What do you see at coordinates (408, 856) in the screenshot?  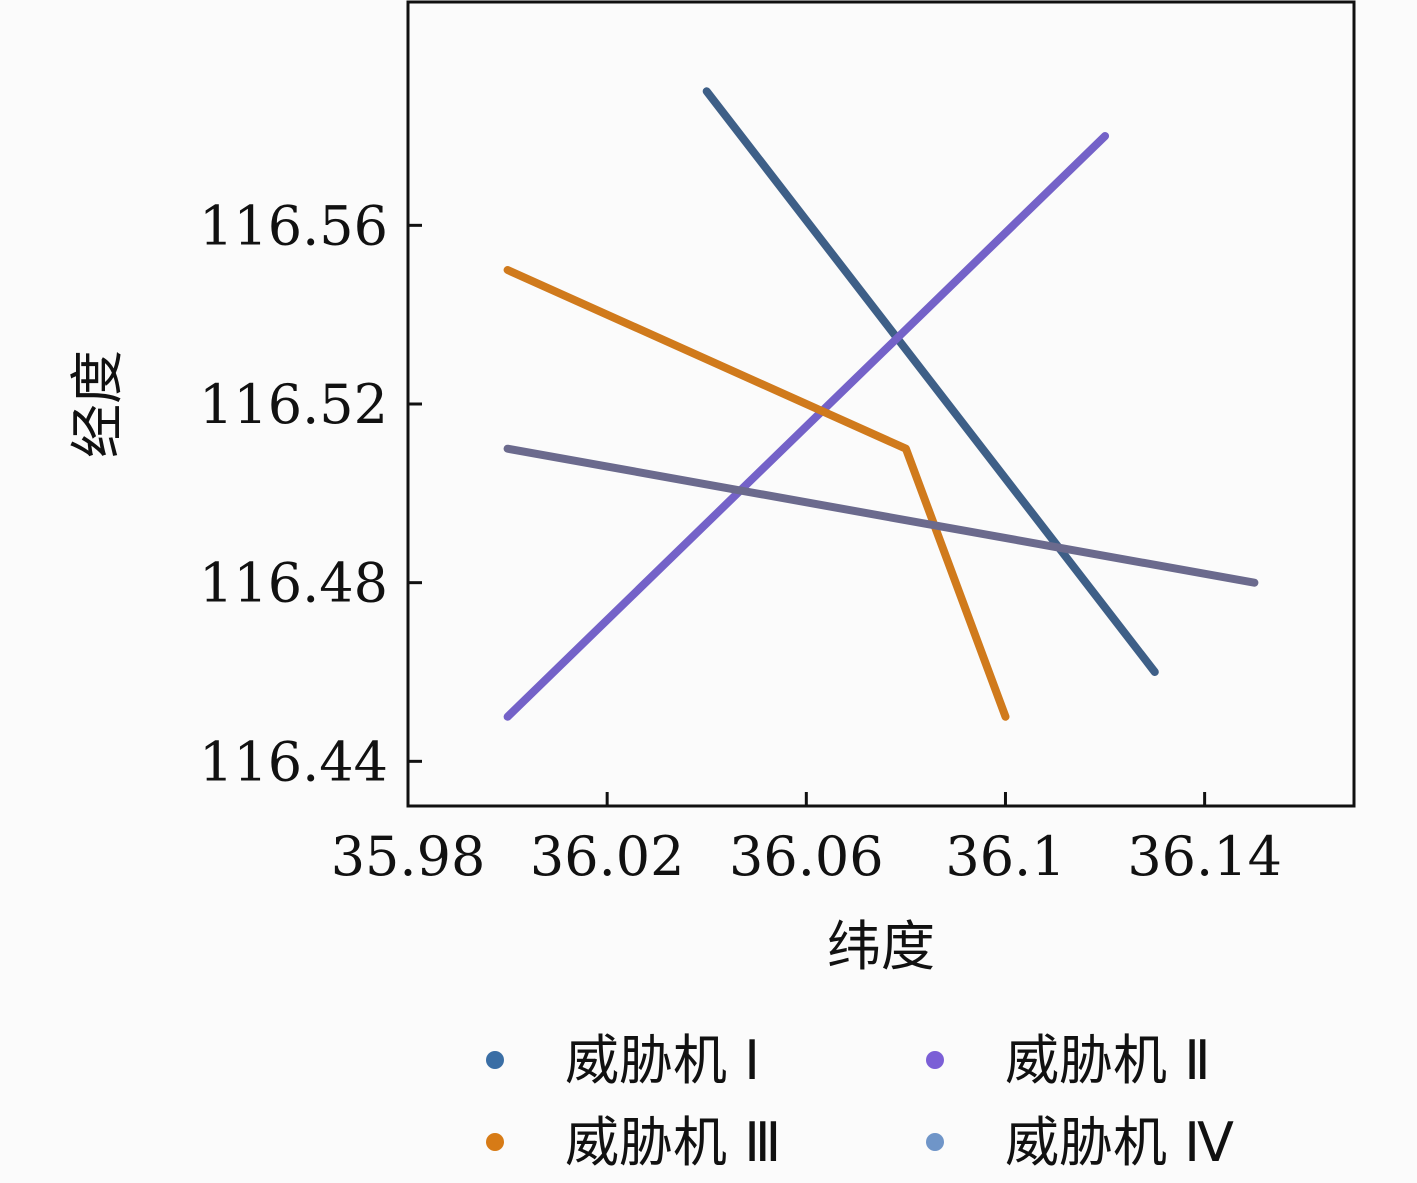 I see `x-tick-label: 35.98` at bounding box center [408, 856].